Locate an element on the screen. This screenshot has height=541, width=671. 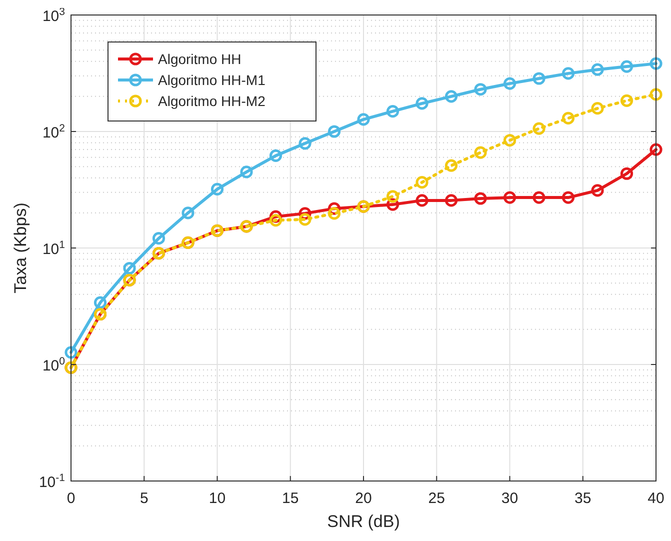
x-tick-label: 10 is located at coordinates (217, 498).